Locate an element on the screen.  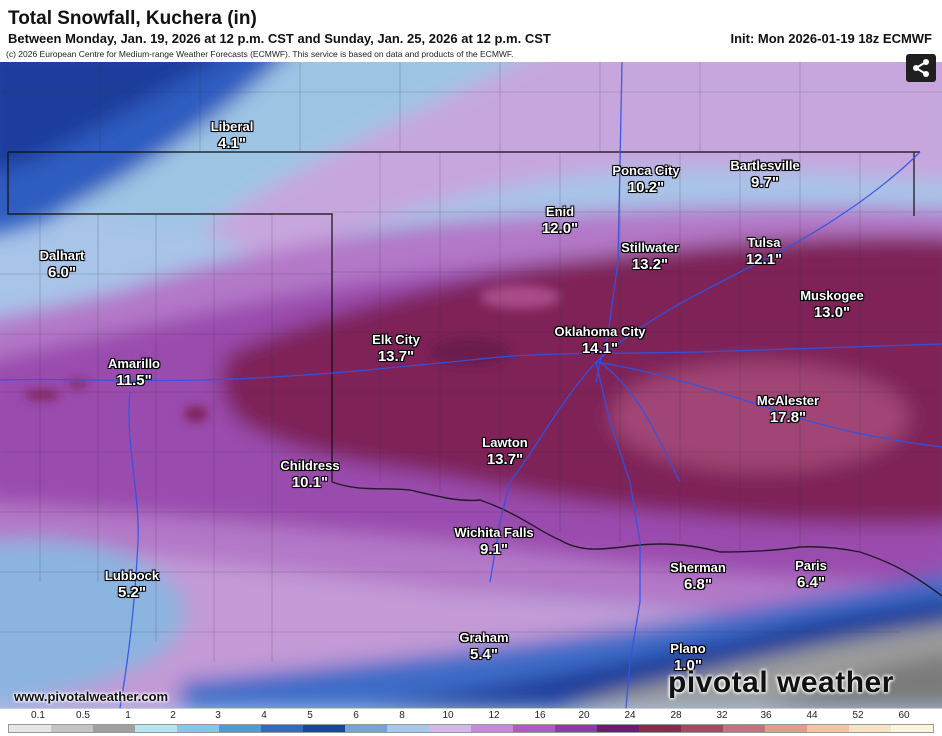
legend-label: 44 is located at coordinates (812, 715).